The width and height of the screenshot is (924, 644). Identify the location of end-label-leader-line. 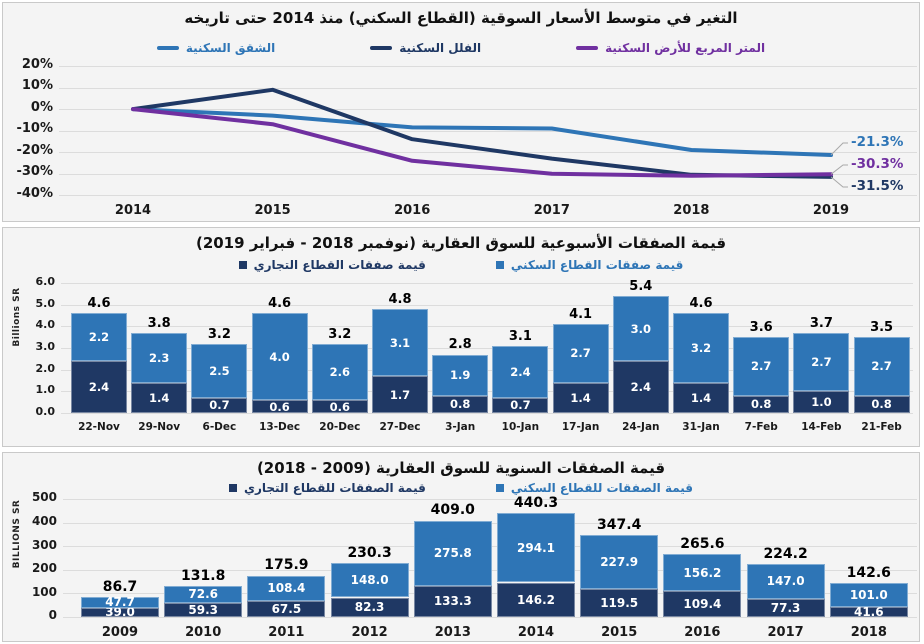
(839, 182).